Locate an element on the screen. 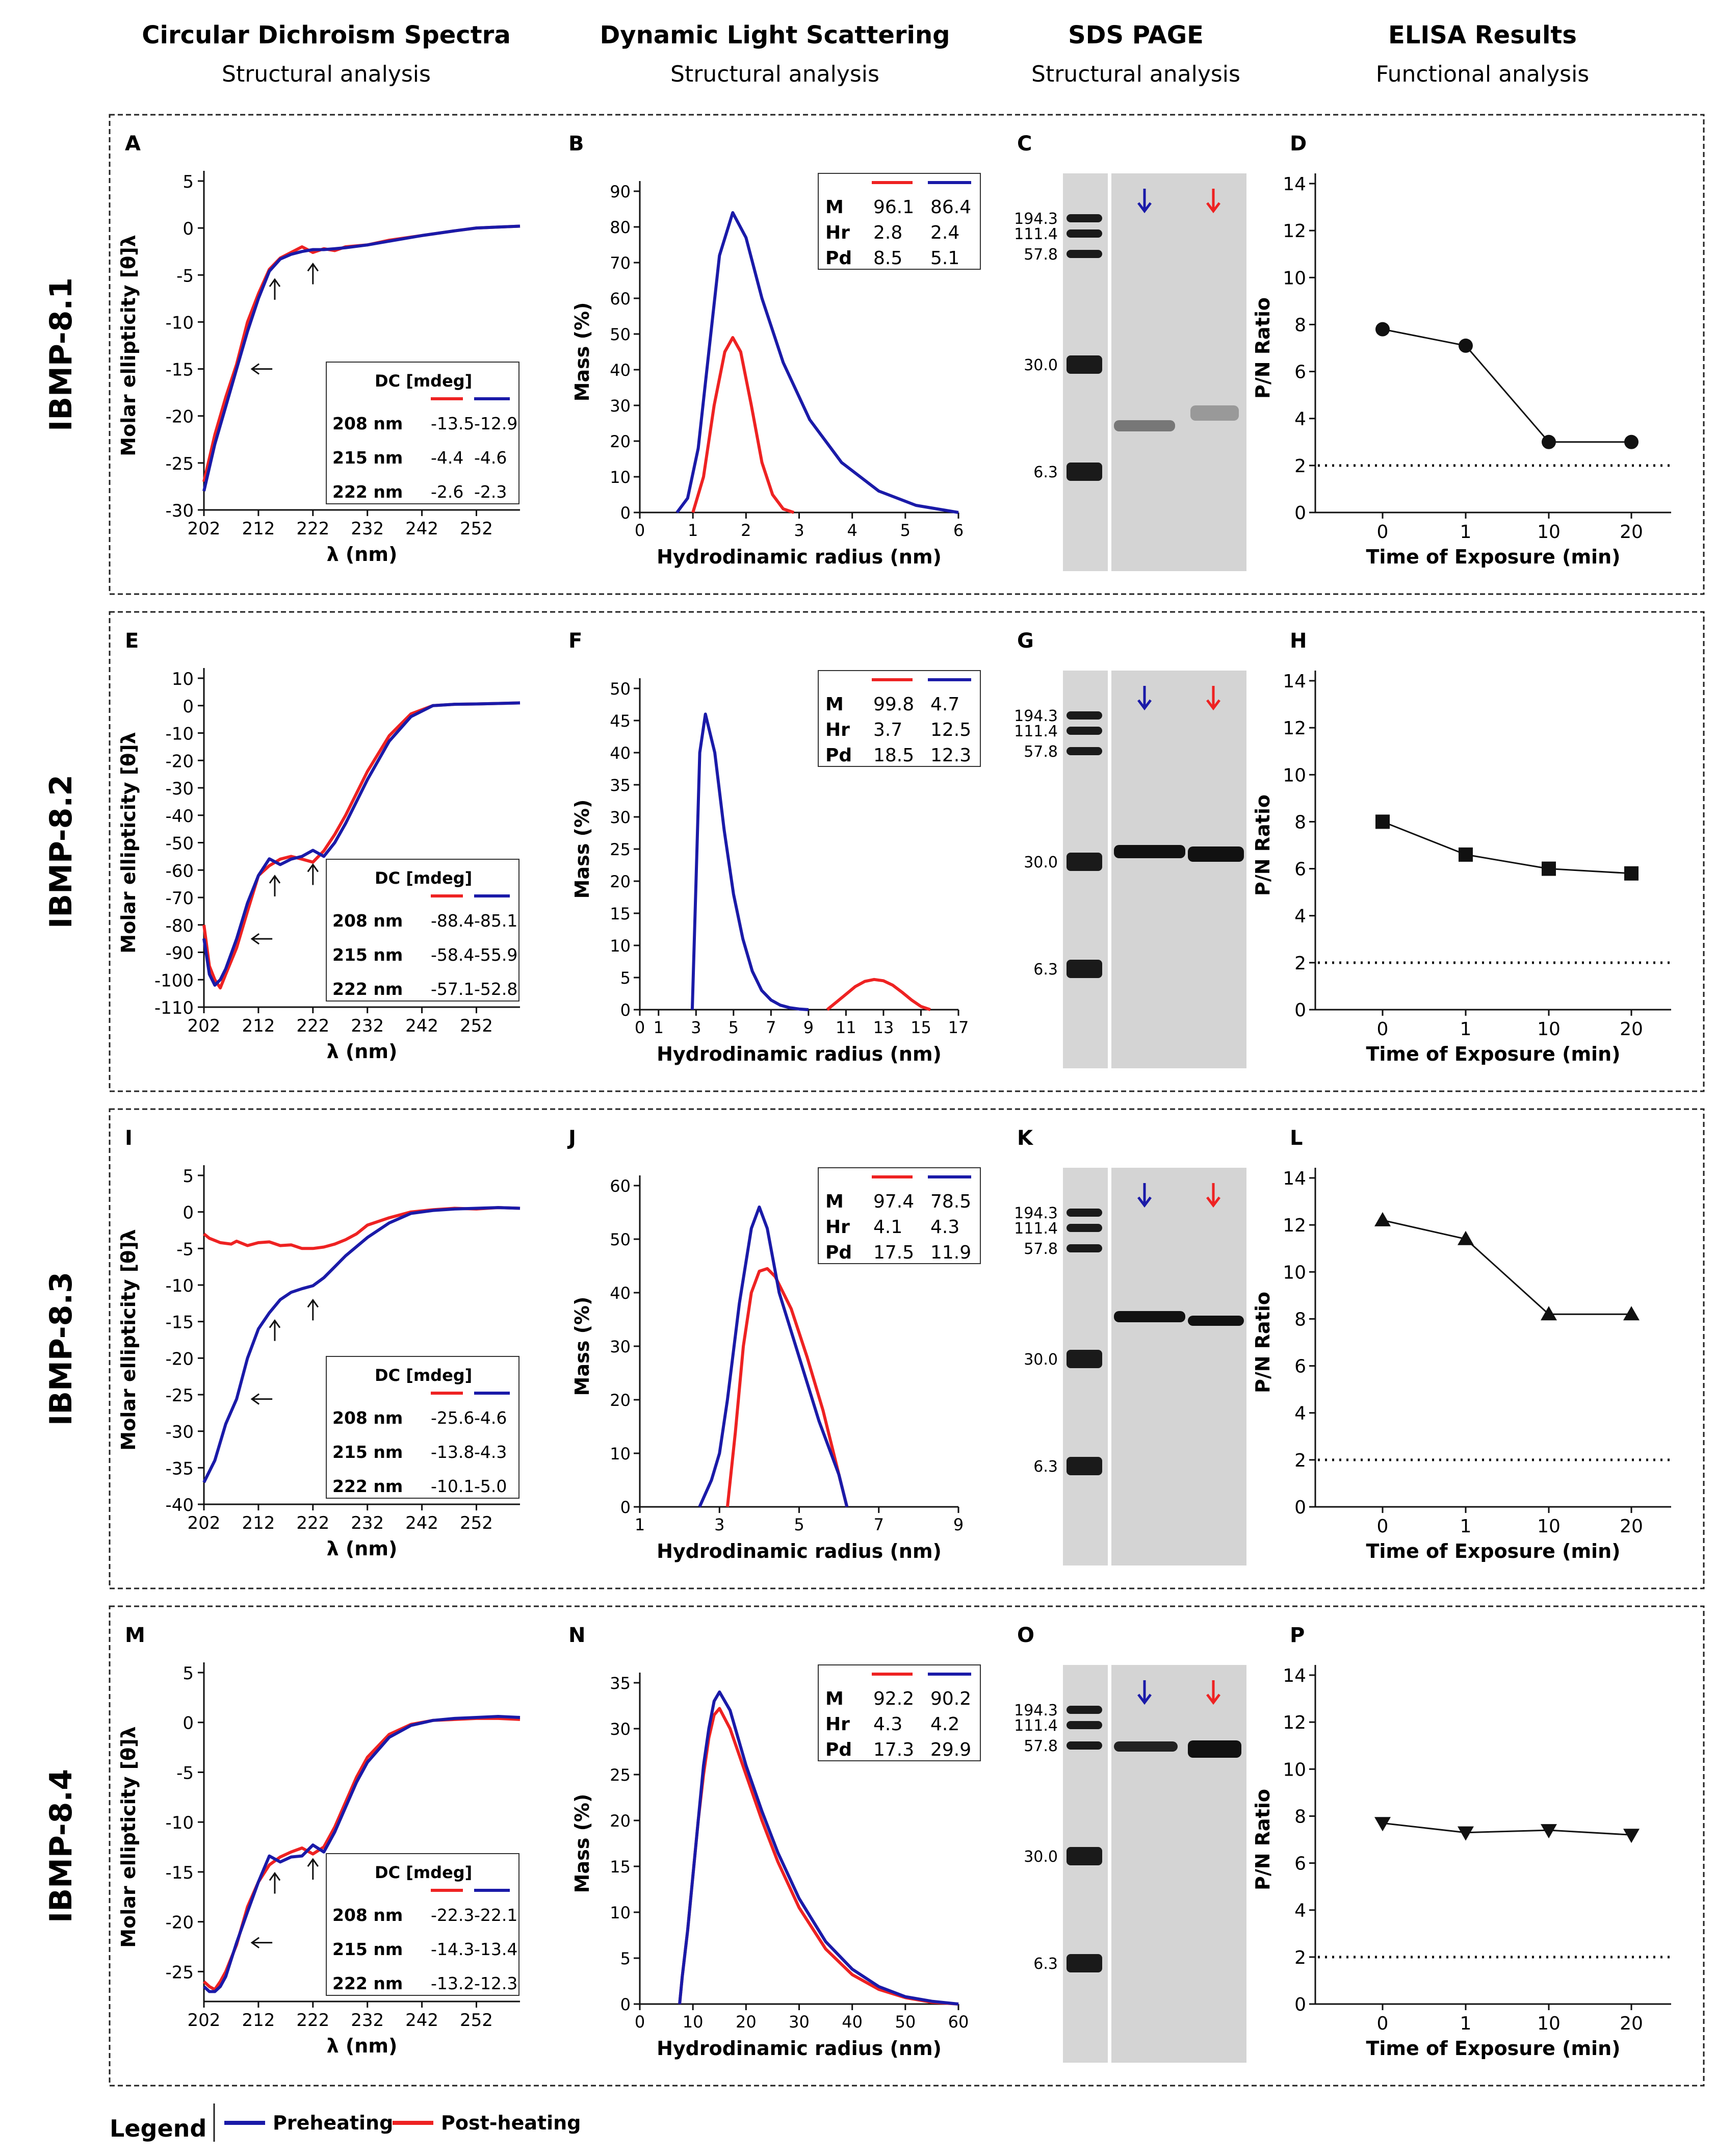 The image size is (1716, 2156). y-tick-label: 8 is located at coordinates (1300, 326).